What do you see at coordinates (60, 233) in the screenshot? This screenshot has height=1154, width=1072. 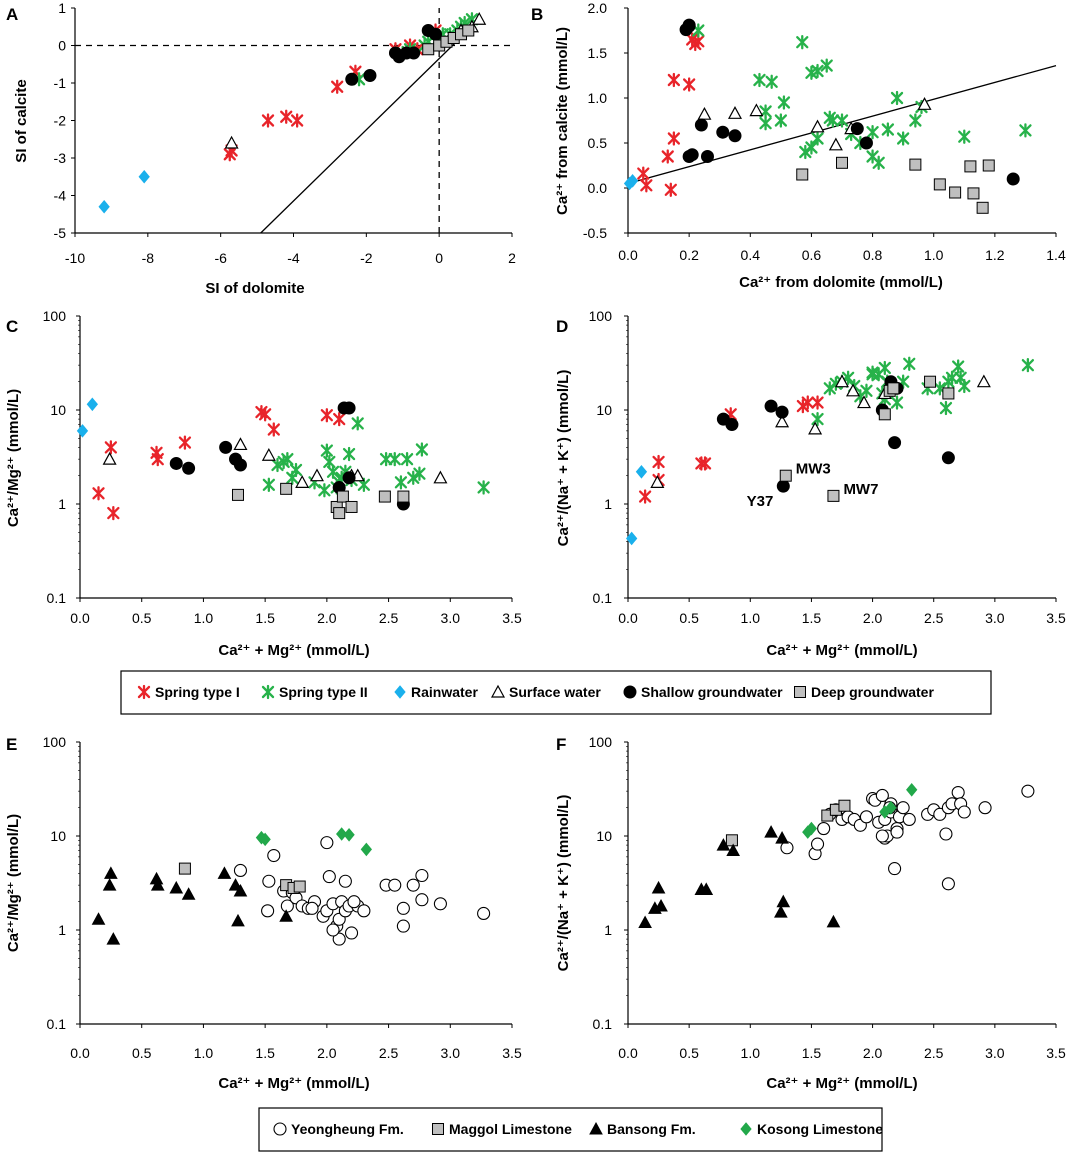 I see `y-tick-label-a: -5` at bounding box center [60, 233].